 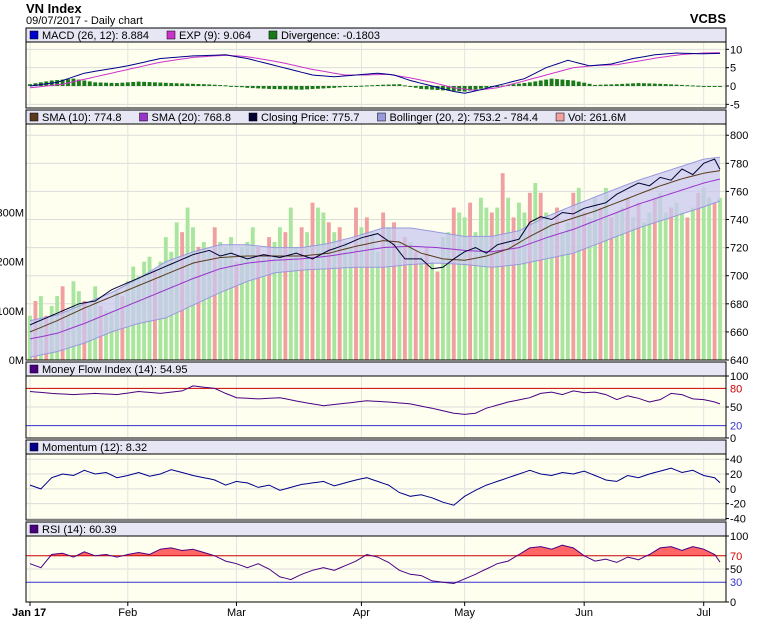 I want to click on mfi-panel: 100 50 0 Money Flow Index (14): 54.95 80 20, so click(x=386, y=403).